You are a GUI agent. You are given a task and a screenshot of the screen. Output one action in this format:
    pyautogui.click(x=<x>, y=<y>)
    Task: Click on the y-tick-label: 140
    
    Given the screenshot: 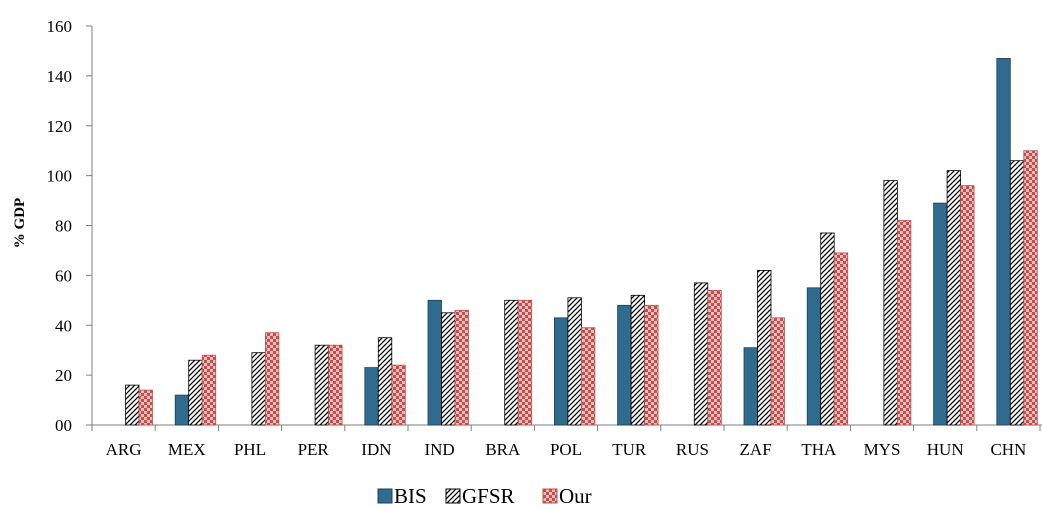 What is the action you would take?
    pyautogui.click(x=60, y=76)
    